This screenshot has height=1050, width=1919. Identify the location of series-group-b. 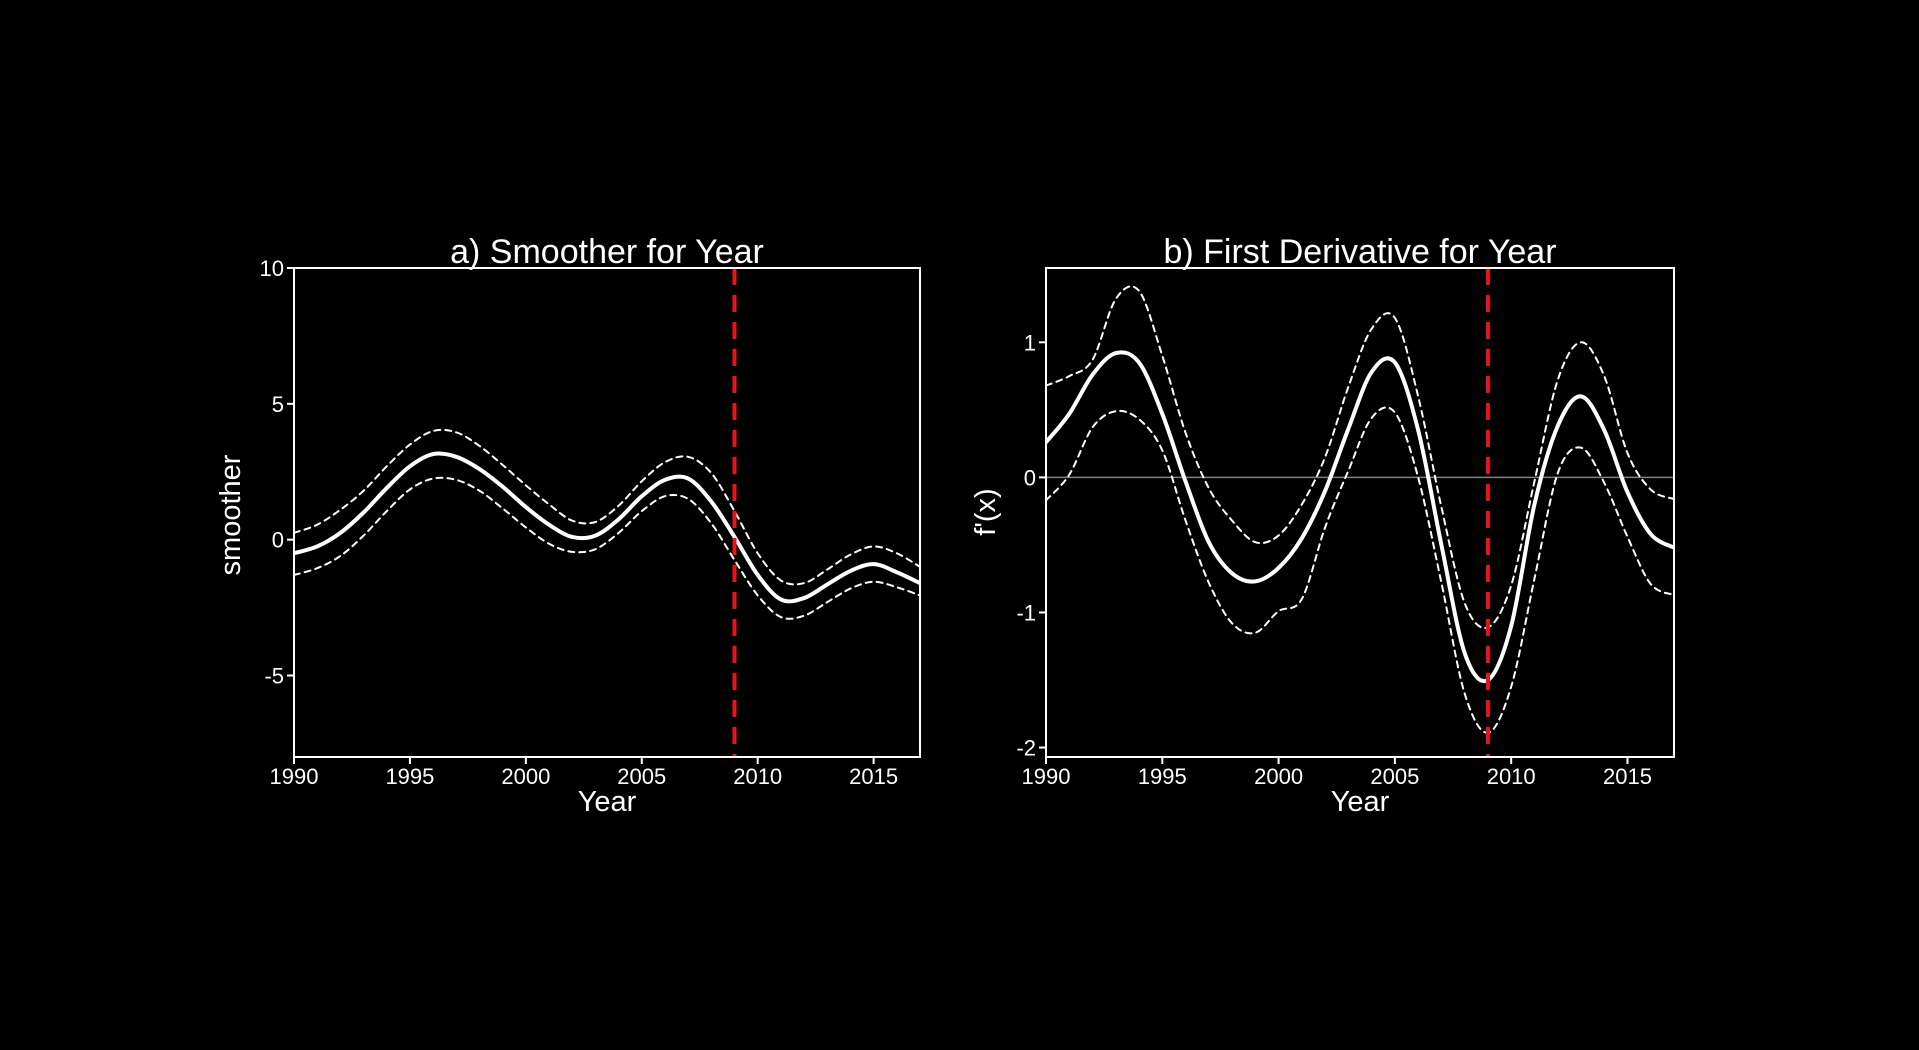
(1360, 509).